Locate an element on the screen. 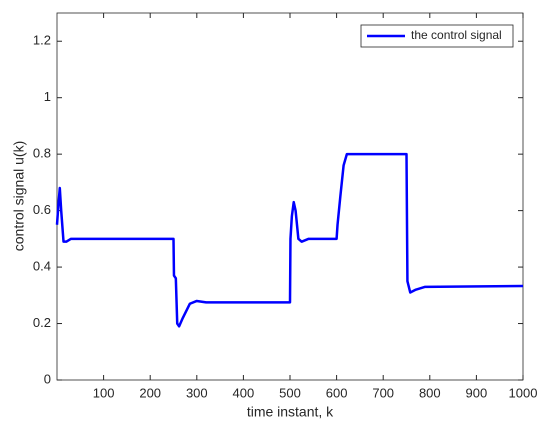 This screenshot has height=437, width=550. y-tick-label: 0.6 is located at coordinates (42, 209).